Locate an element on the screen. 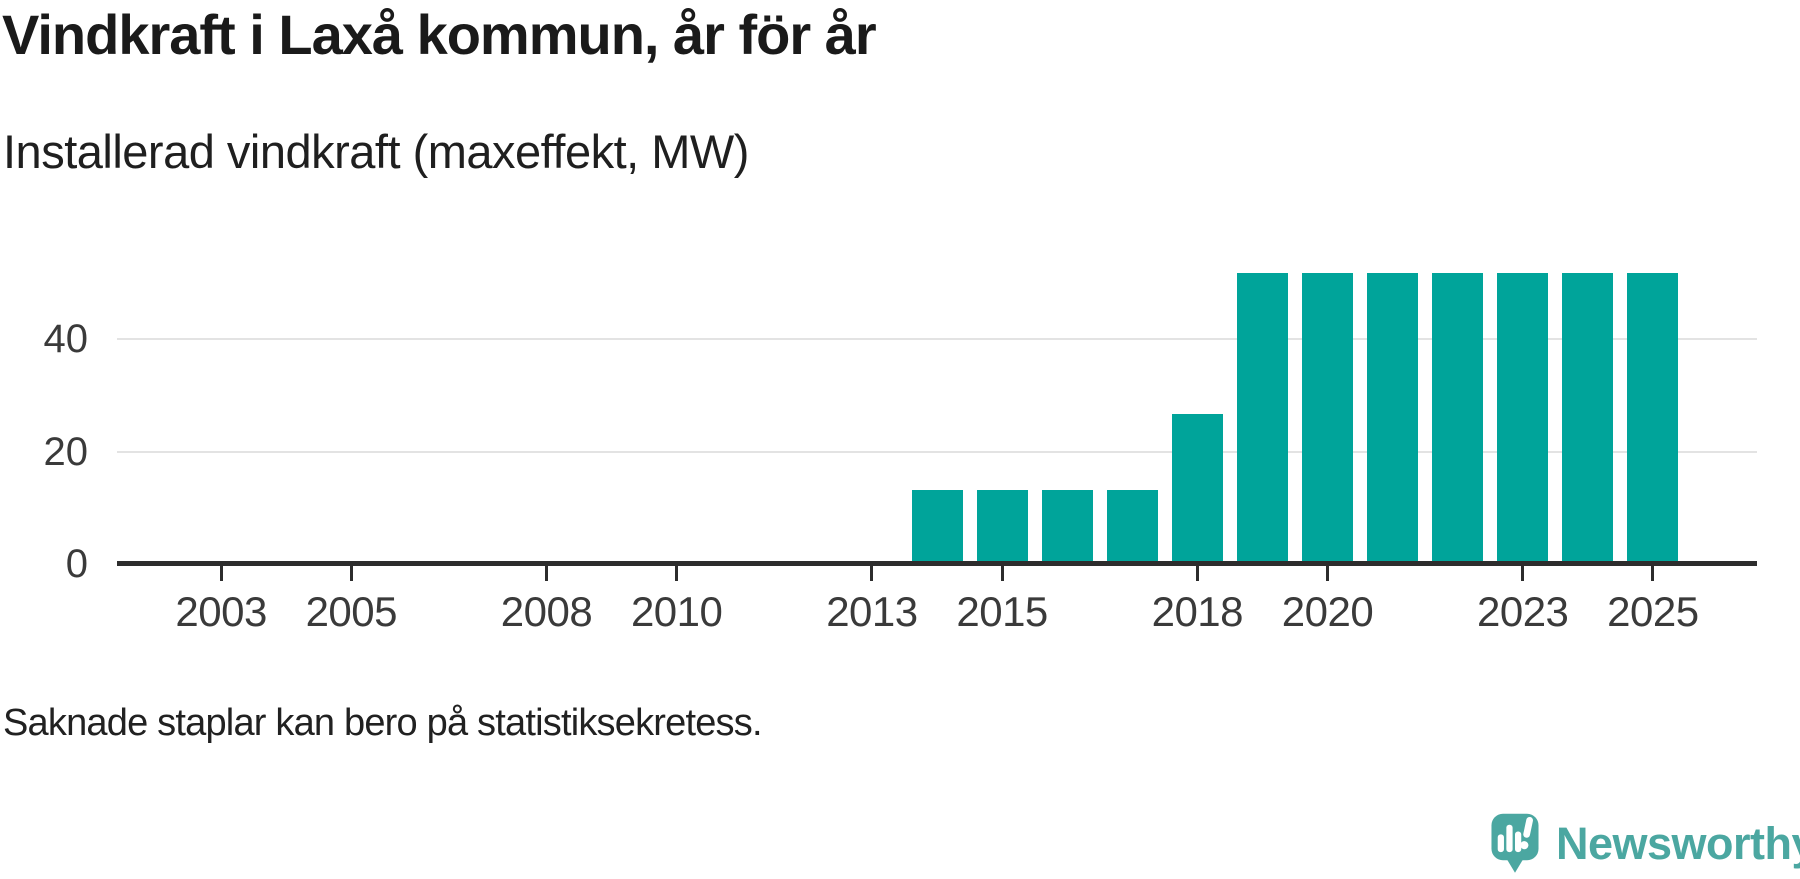 The image size is (1800, 879). x-axis-label-2023: 2023 is located at coordinates (1522, 611).